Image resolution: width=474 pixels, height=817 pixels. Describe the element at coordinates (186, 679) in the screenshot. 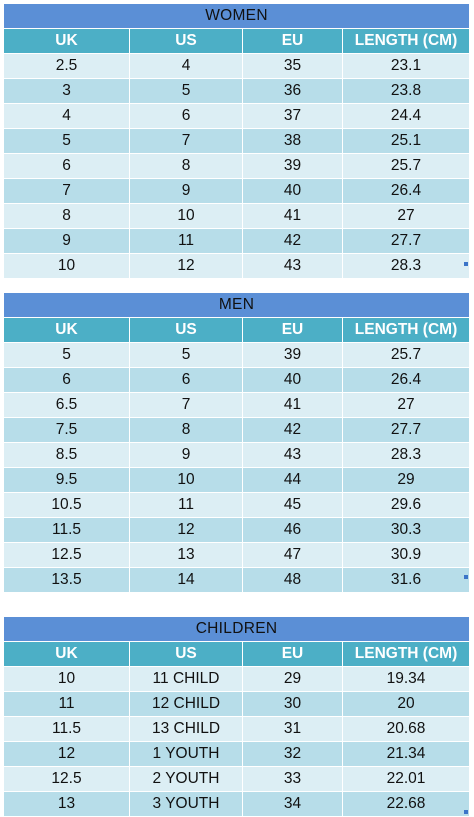

I see `cell-us: 11 CHILD` at that location.